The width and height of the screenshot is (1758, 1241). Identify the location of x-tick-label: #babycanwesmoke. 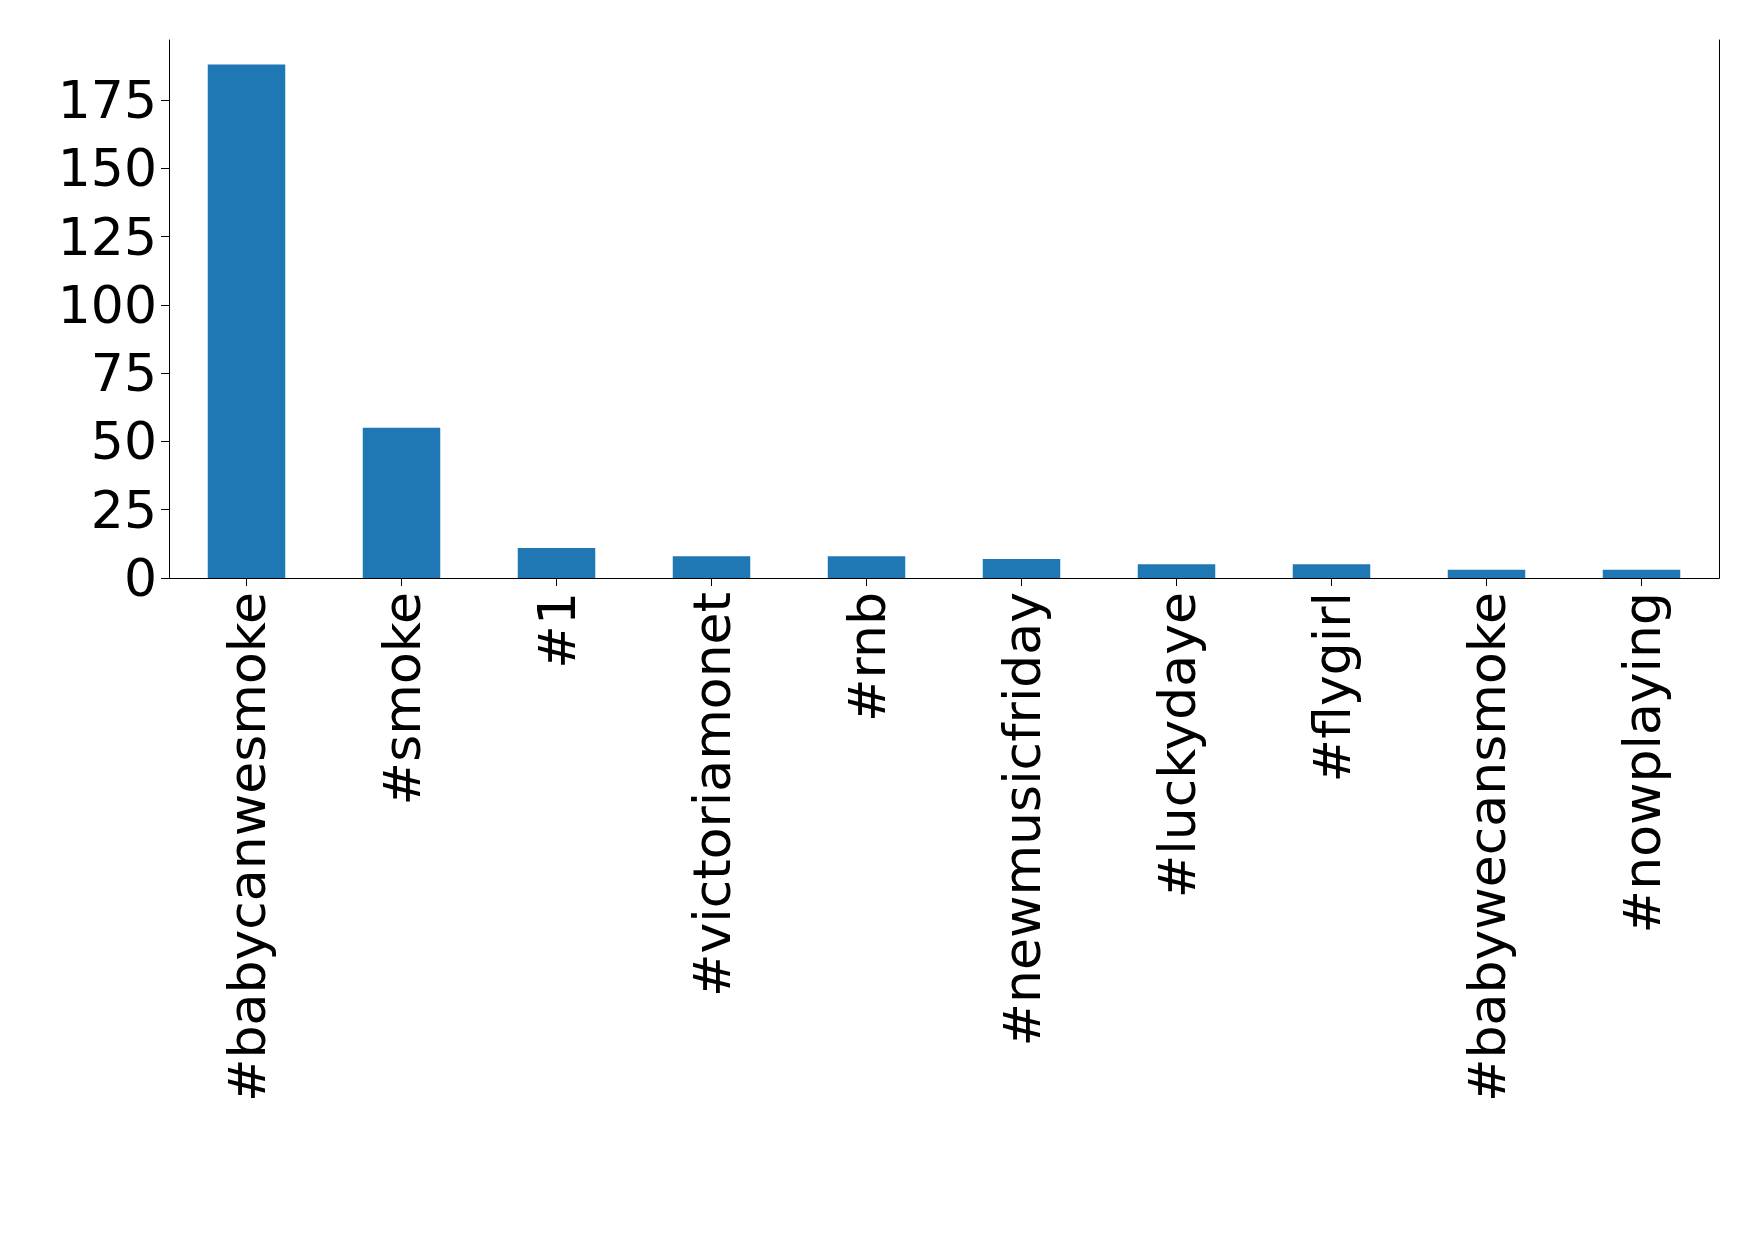
(246, 847).